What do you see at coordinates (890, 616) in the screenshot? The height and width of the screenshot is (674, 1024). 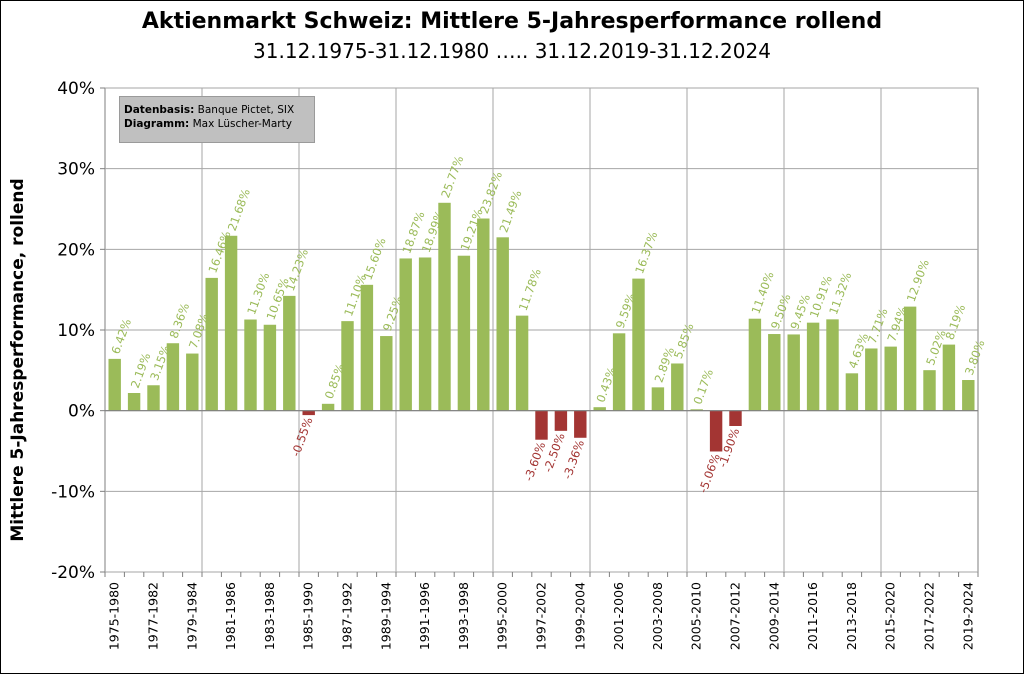 I see `x-tick-label: 2015-2020` at bounding box center [890, 616].